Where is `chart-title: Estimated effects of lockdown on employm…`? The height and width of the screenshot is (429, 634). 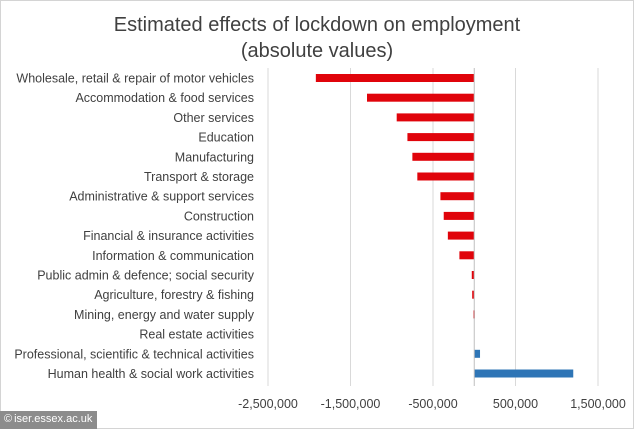 chart-title: Estimated effects of lockdown on employm… is located at coordinates (317, 25).